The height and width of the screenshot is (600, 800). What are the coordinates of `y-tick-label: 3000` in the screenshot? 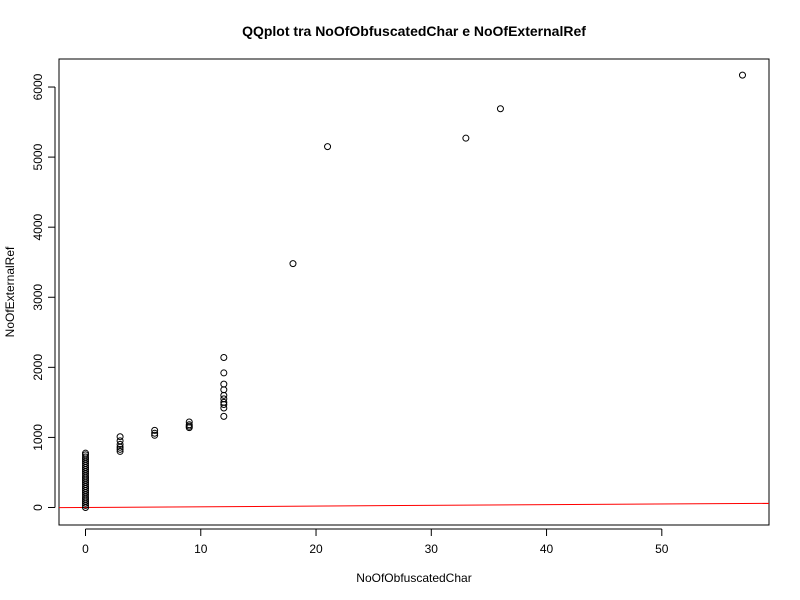 It's located at (38, 297).